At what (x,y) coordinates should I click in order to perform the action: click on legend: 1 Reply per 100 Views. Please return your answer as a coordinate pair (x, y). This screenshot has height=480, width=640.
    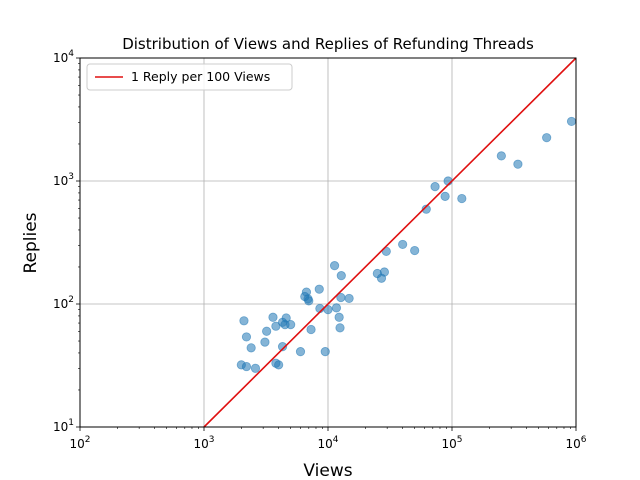
    Looking at the image, I should click on (189, 77).